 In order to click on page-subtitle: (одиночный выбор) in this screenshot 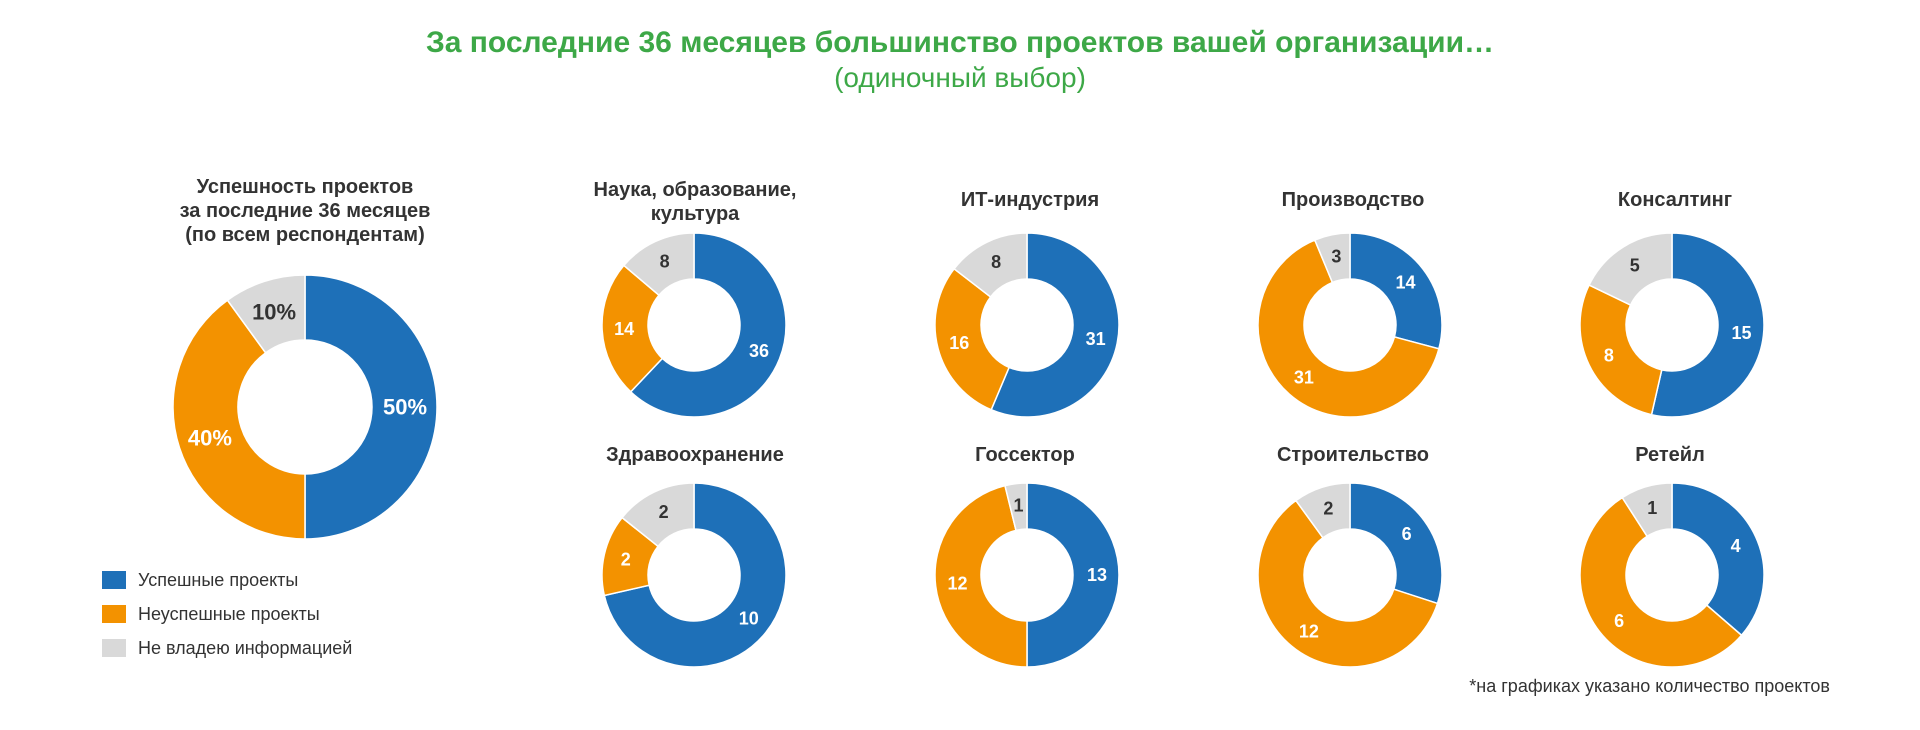, I will do `click(960, 77)`.